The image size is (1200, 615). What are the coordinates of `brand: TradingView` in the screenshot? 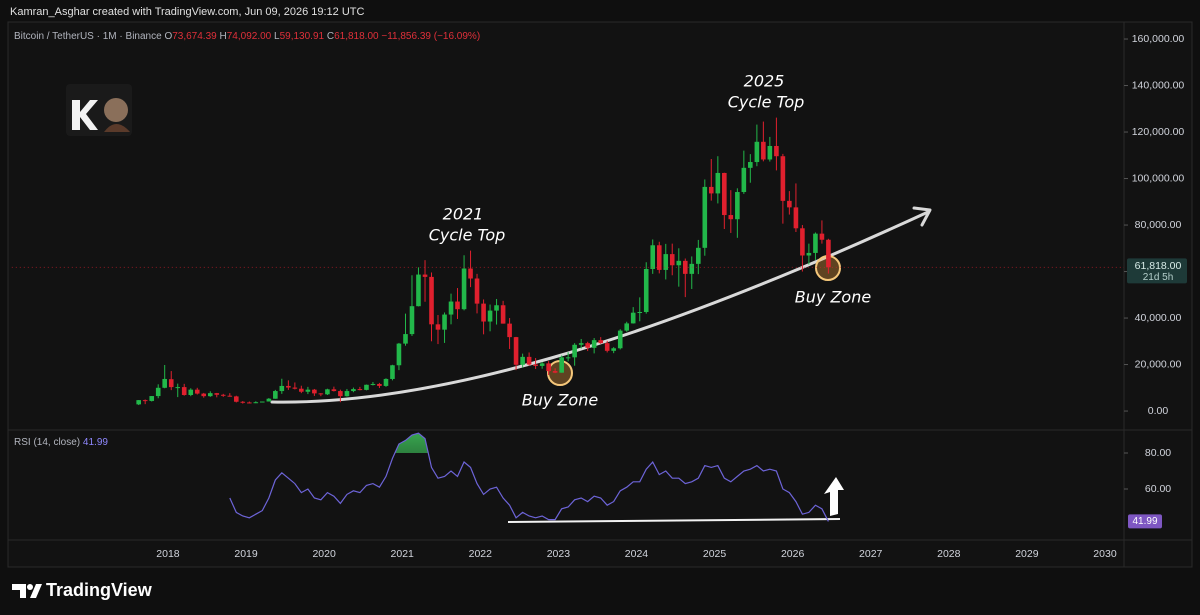 It's located at (99, 590).